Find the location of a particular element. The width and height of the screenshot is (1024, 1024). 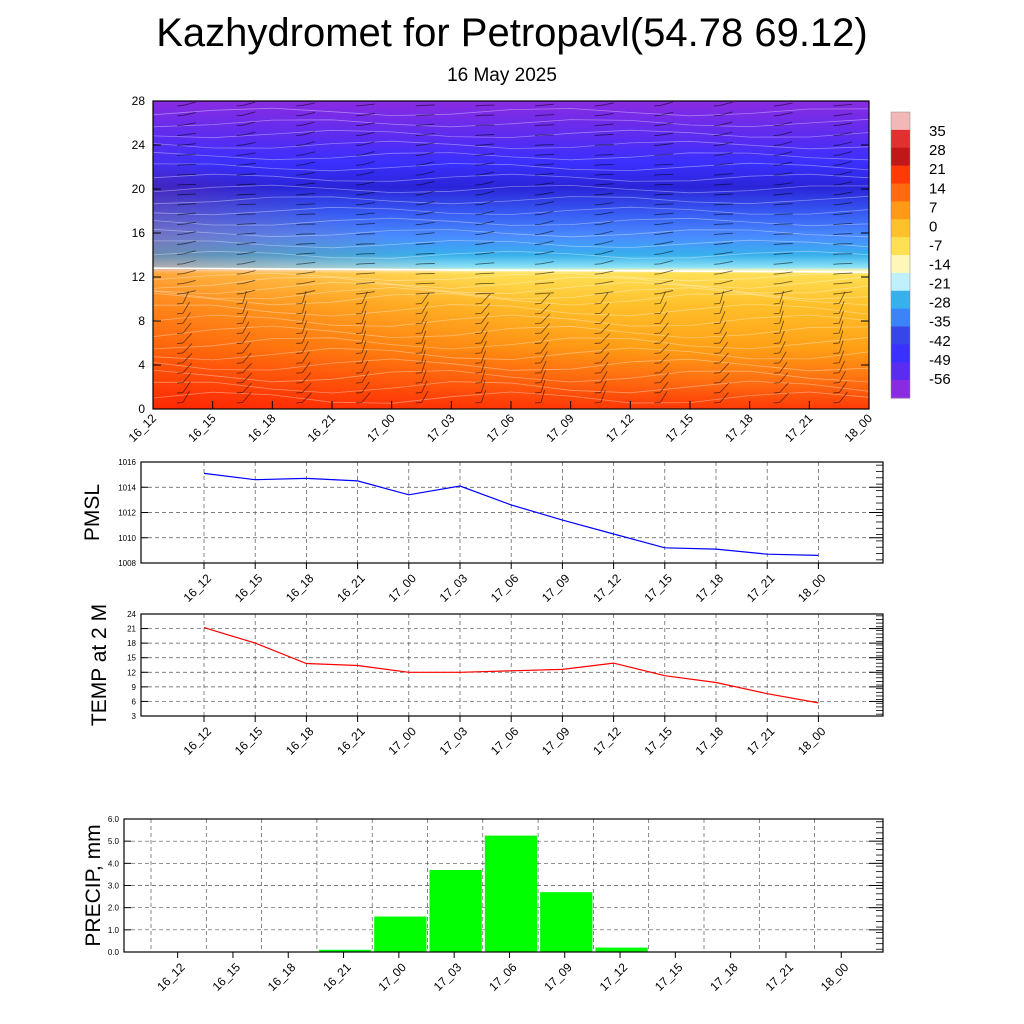

x-tick-label: 18_00 is located at coordinates (812, 741).